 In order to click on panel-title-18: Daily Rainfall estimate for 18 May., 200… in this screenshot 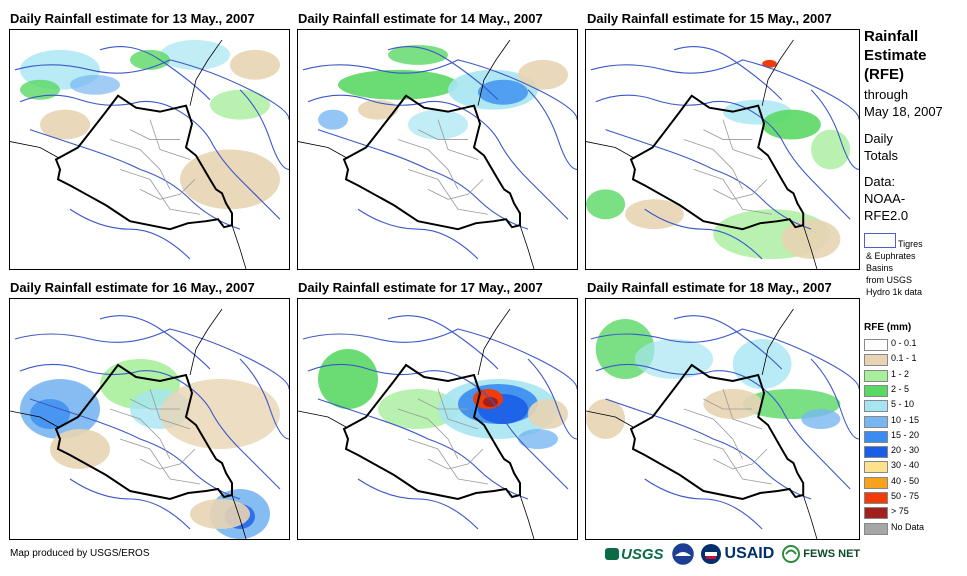, I will do `click(709, 287)`.